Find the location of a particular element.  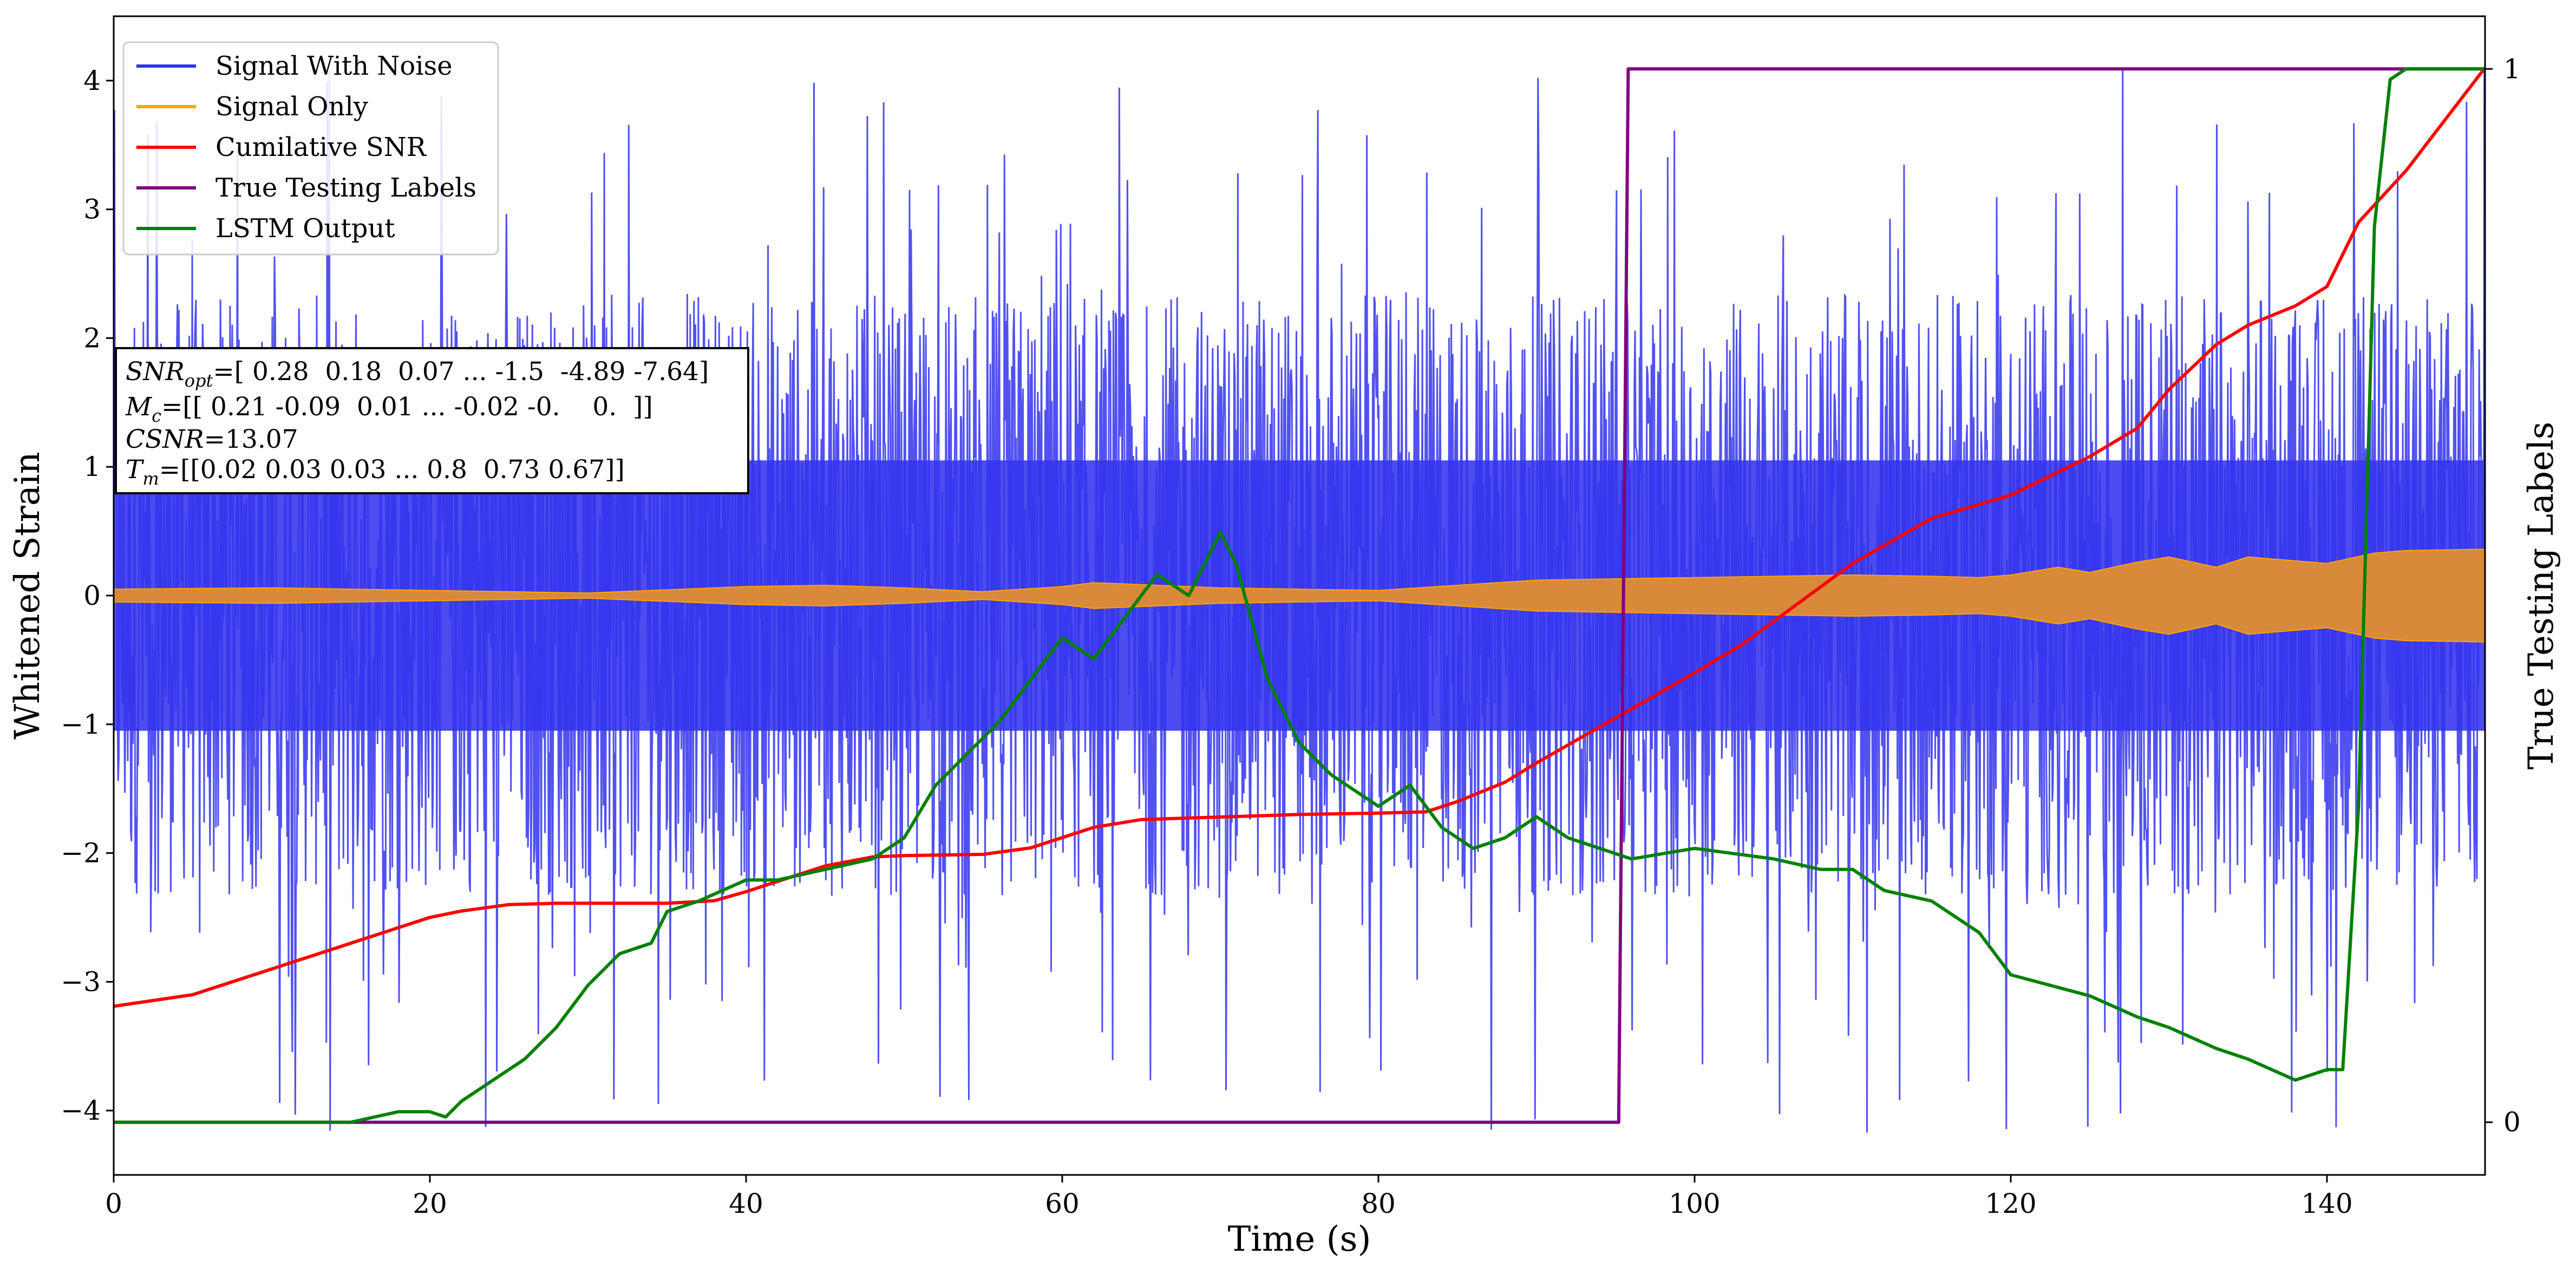

legend-label: Signal Only is located at coordinates (291, 107).